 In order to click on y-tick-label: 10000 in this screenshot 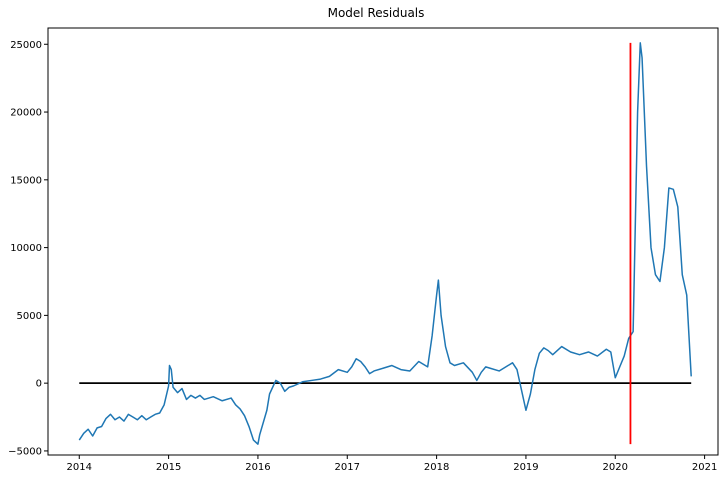, I will do `click(26, 248)`.